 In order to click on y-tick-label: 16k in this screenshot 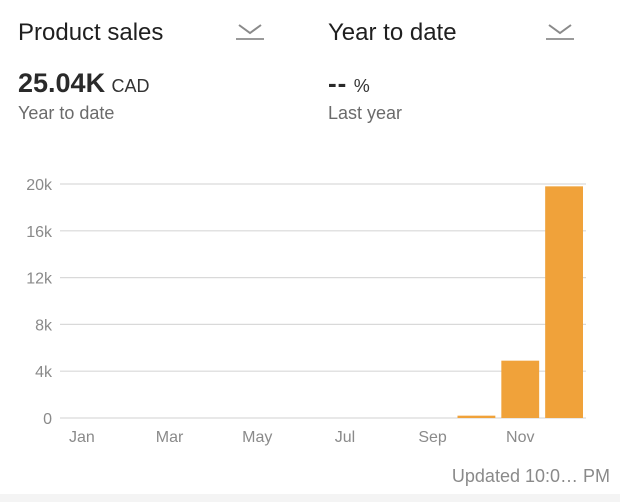, I will do `click(39, 232)`.